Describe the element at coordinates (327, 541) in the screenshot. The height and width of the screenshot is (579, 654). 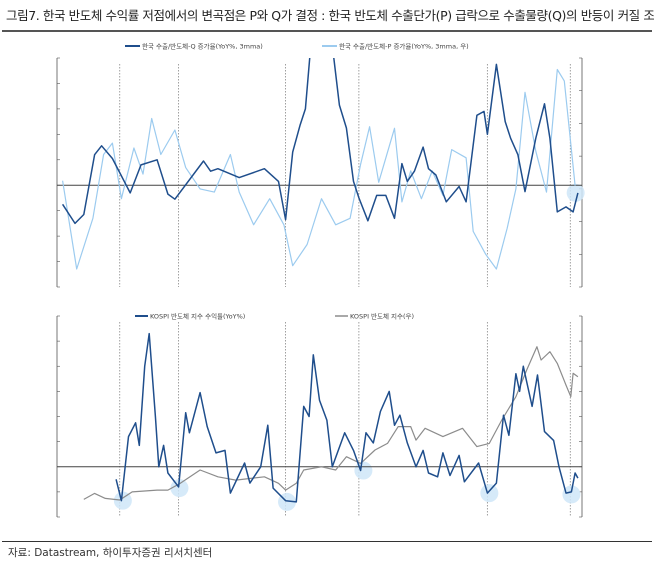
I see `source-divider` at that location.